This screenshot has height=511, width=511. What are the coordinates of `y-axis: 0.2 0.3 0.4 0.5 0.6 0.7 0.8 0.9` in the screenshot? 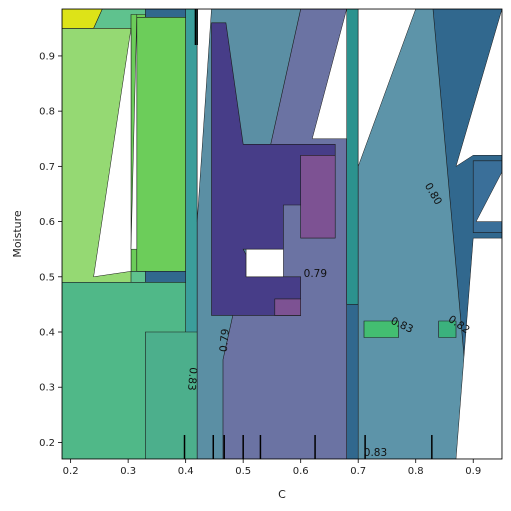 It's located at (50, 250).